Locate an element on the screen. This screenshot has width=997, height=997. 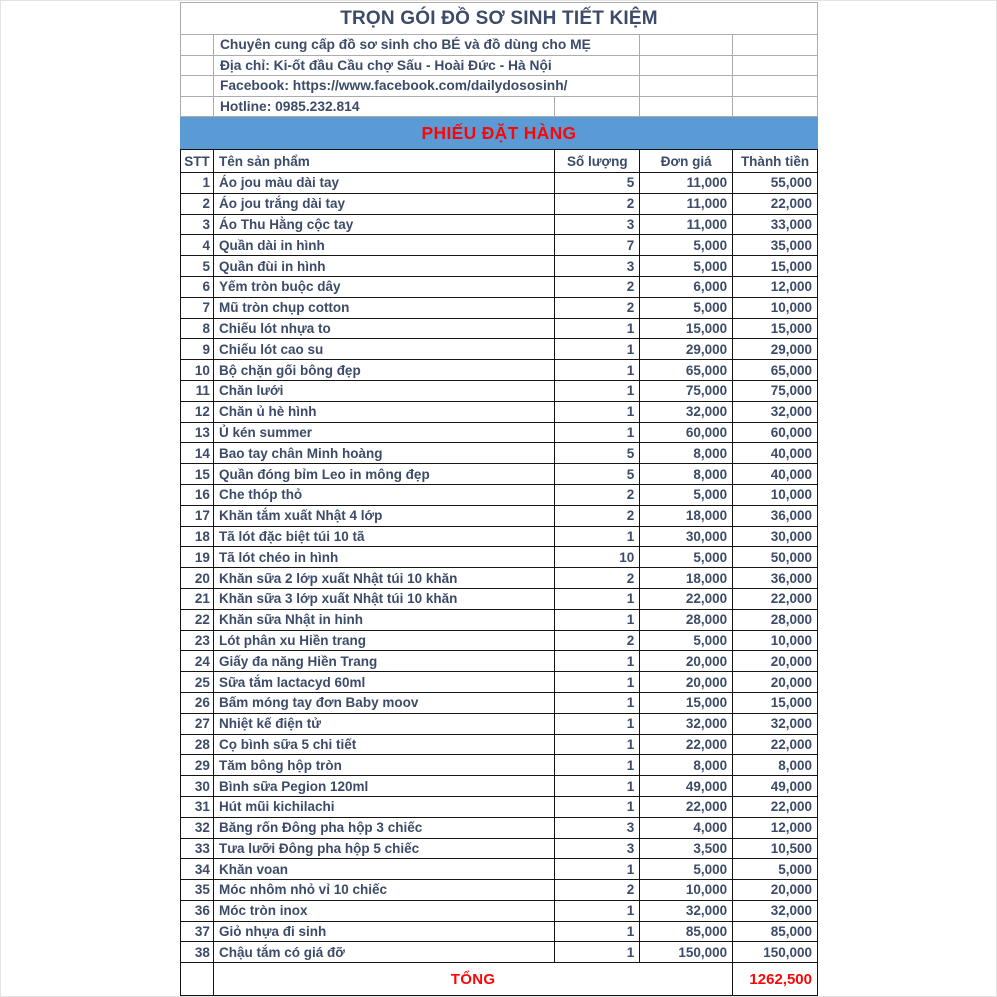
cell-stt: 26 is located at coordinates (197, 702).